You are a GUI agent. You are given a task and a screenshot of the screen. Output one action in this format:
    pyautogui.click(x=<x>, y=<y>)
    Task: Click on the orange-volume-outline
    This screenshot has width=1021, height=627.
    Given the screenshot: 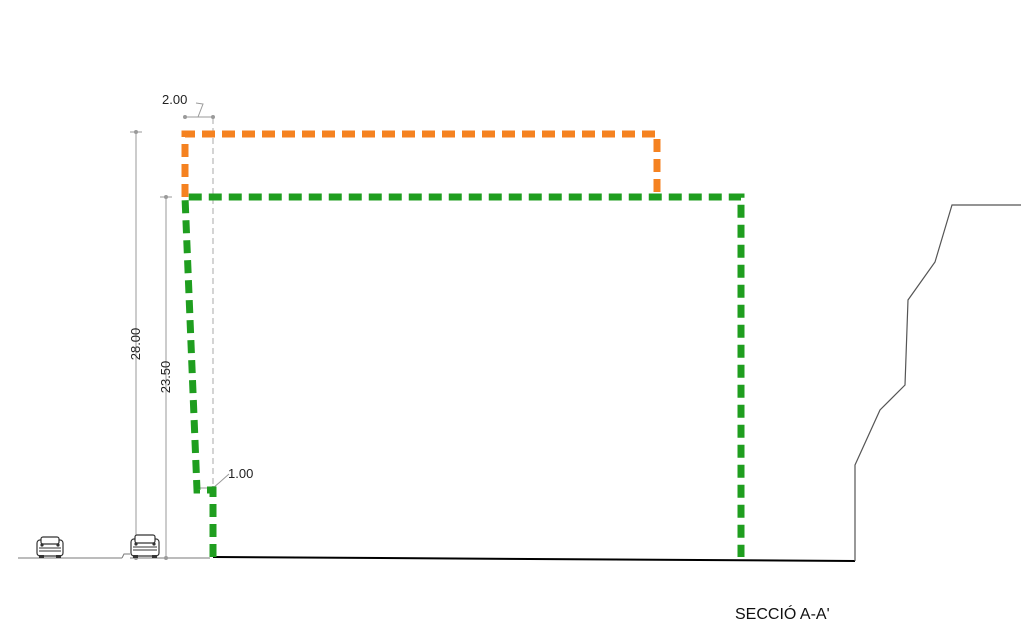 What is the action you would take?
    pyautogui.click(x=421, y=163)
    